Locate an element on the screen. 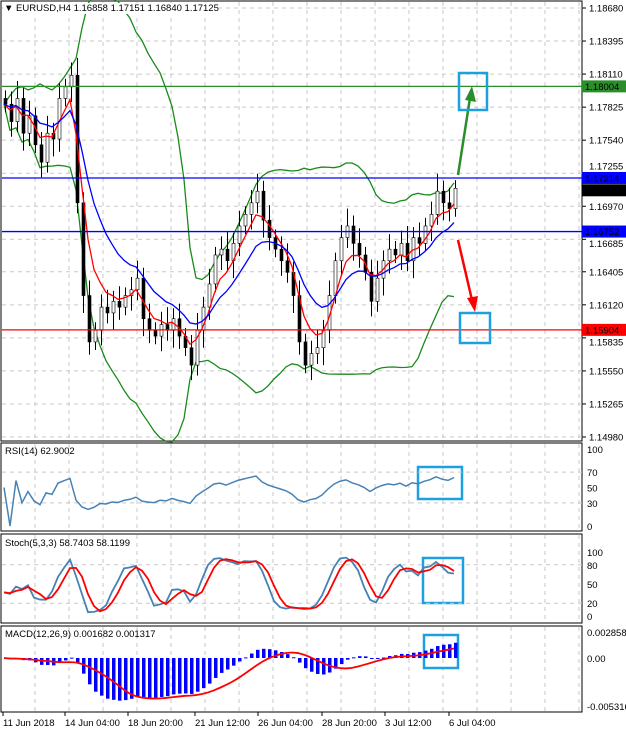  macd-signal-line is located at coordinates (229, 673).